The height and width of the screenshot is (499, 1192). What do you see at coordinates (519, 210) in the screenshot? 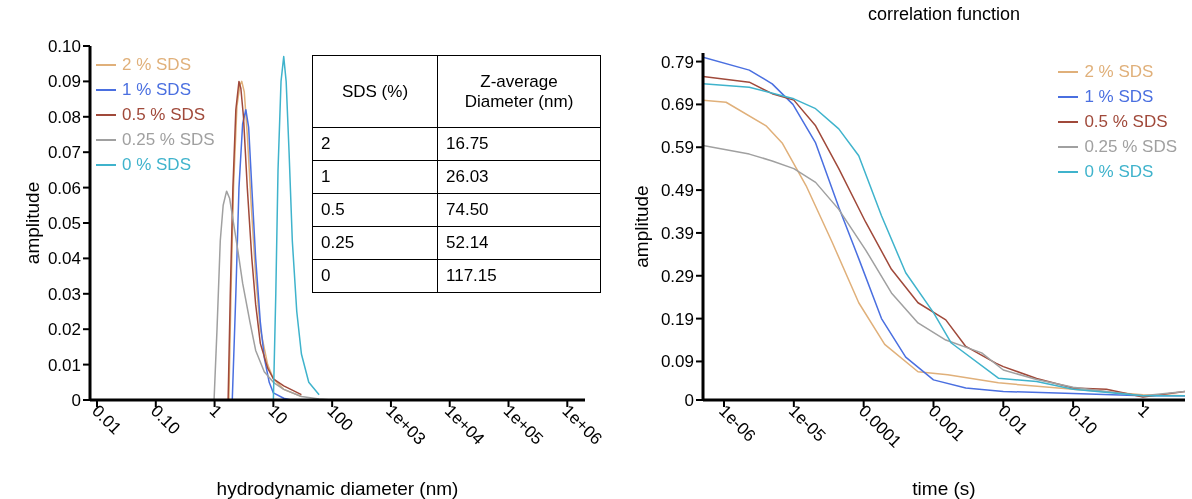
I see `annotation: 74.50` at bounding box center [519, 210].